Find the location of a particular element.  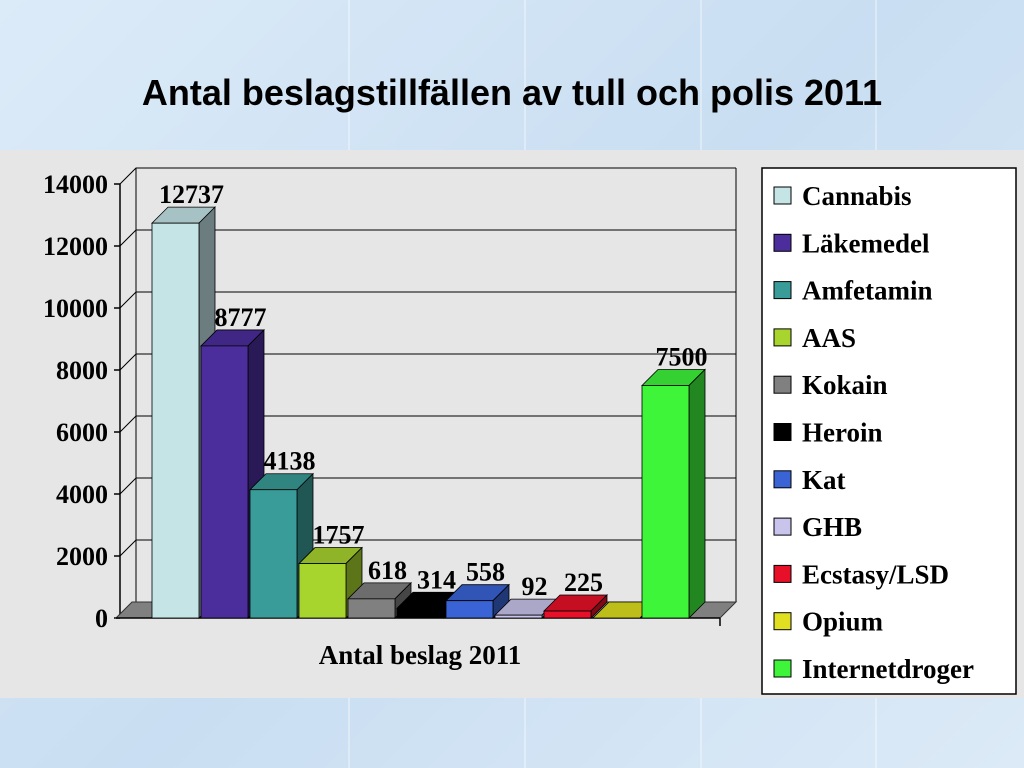

legend-label: Ecstasy/LSD is located at coordinates (875, 574).